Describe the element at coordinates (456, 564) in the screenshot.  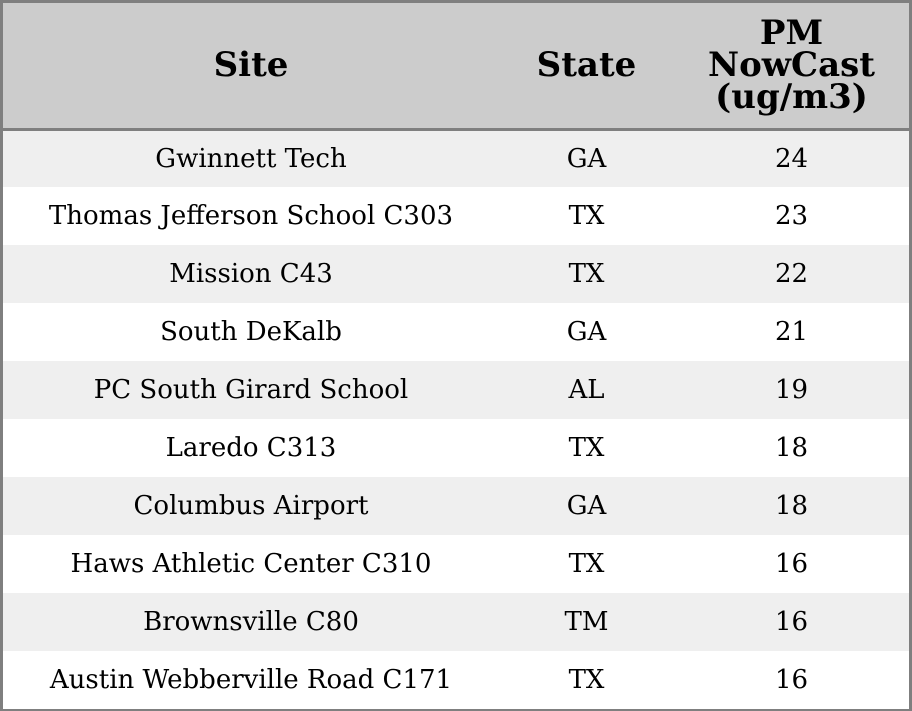
I see `table-row: Haws Athletic Center C310 TX 16` at that location.